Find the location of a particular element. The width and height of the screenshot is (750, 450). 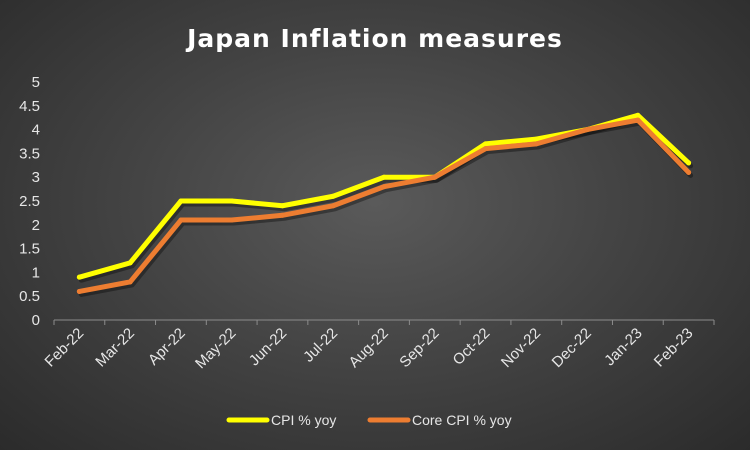

x-tick-label: Jan-23 is located at coordinates (623, 347).